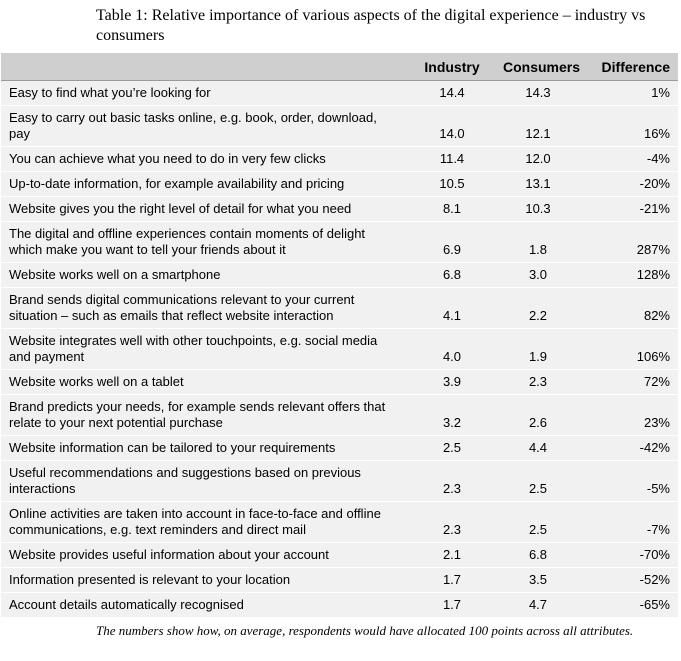 This screenshot has height=661, width=681. What do you see at coordinates (629, 67) in the screenshot?
I see `header-difference: Difference` at bounding box center [629, 67].